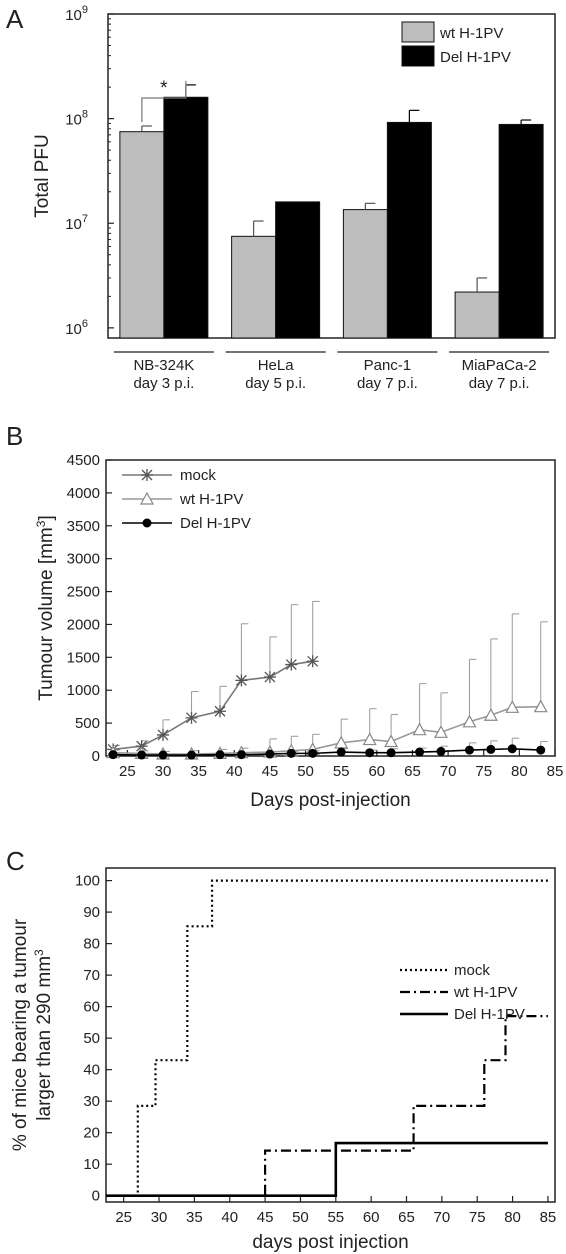  Describe the element at coordinates (164, 101) in the screenshot. I see `significance-bracket` at that location.